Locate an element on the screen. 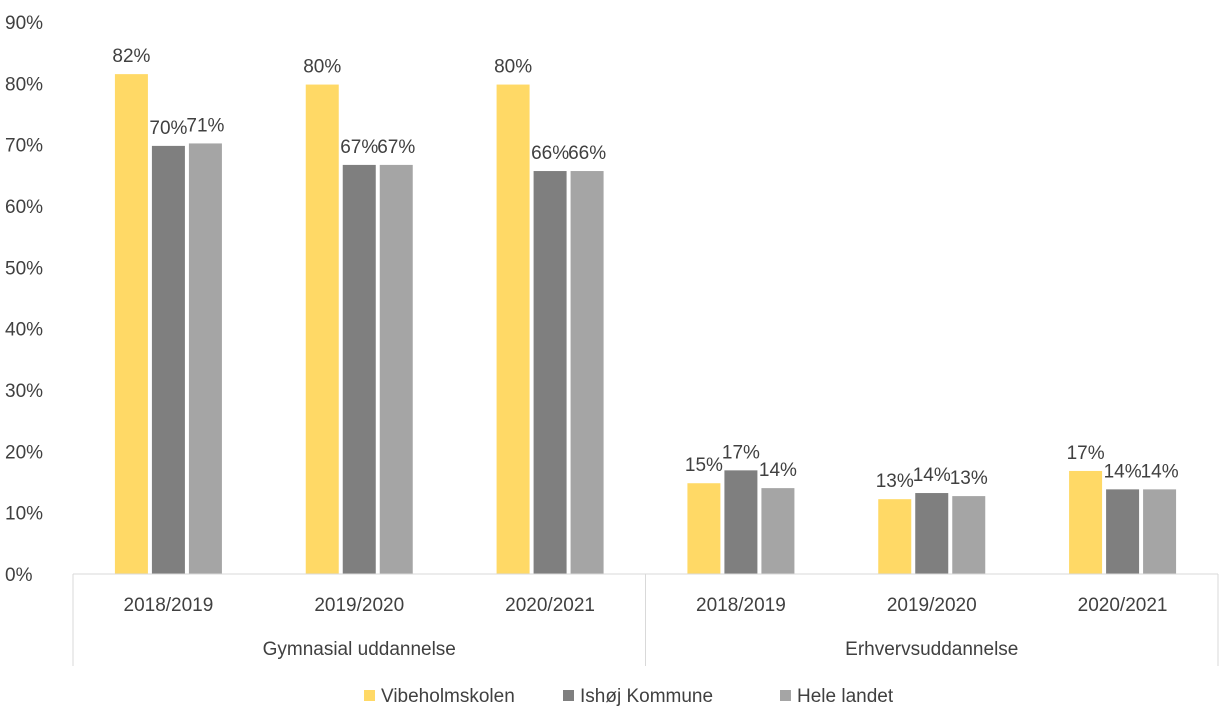 The width and height of the screenshot is (1224, 713). data-label: 15% is located at coordinates (704, 465).